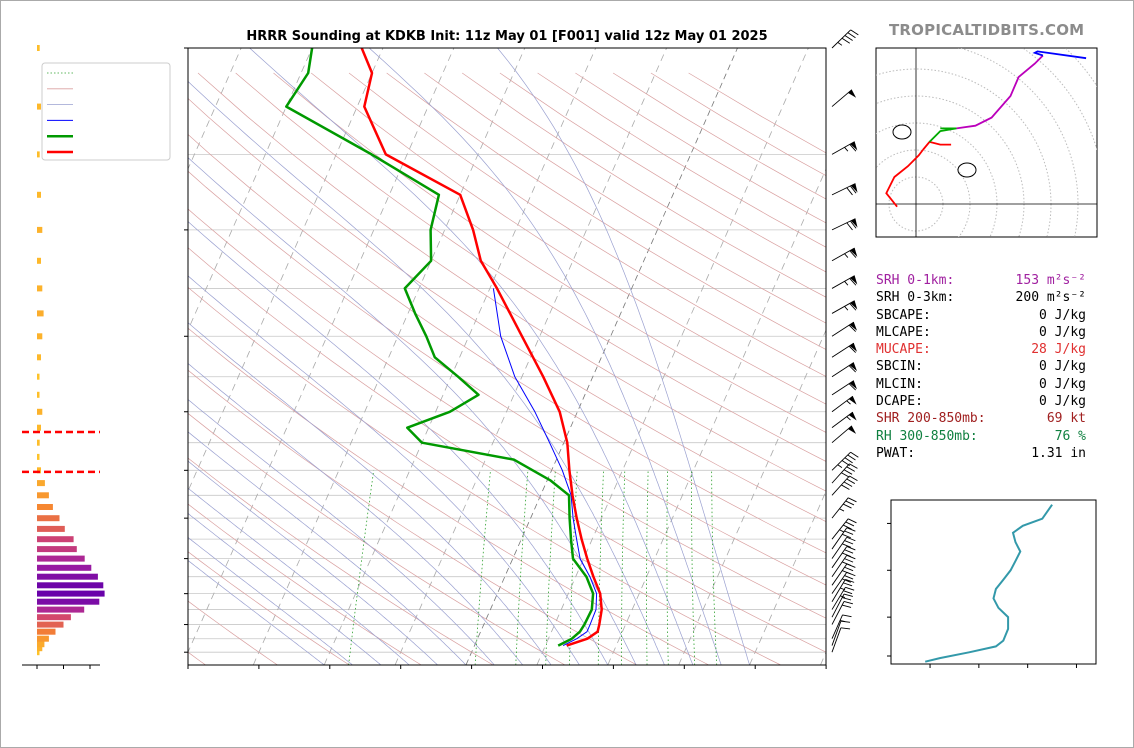 This screenshot has width=1134, height=748. I want to click on stat-row: DCAPE: 0 J/kg, so click(986, 401).